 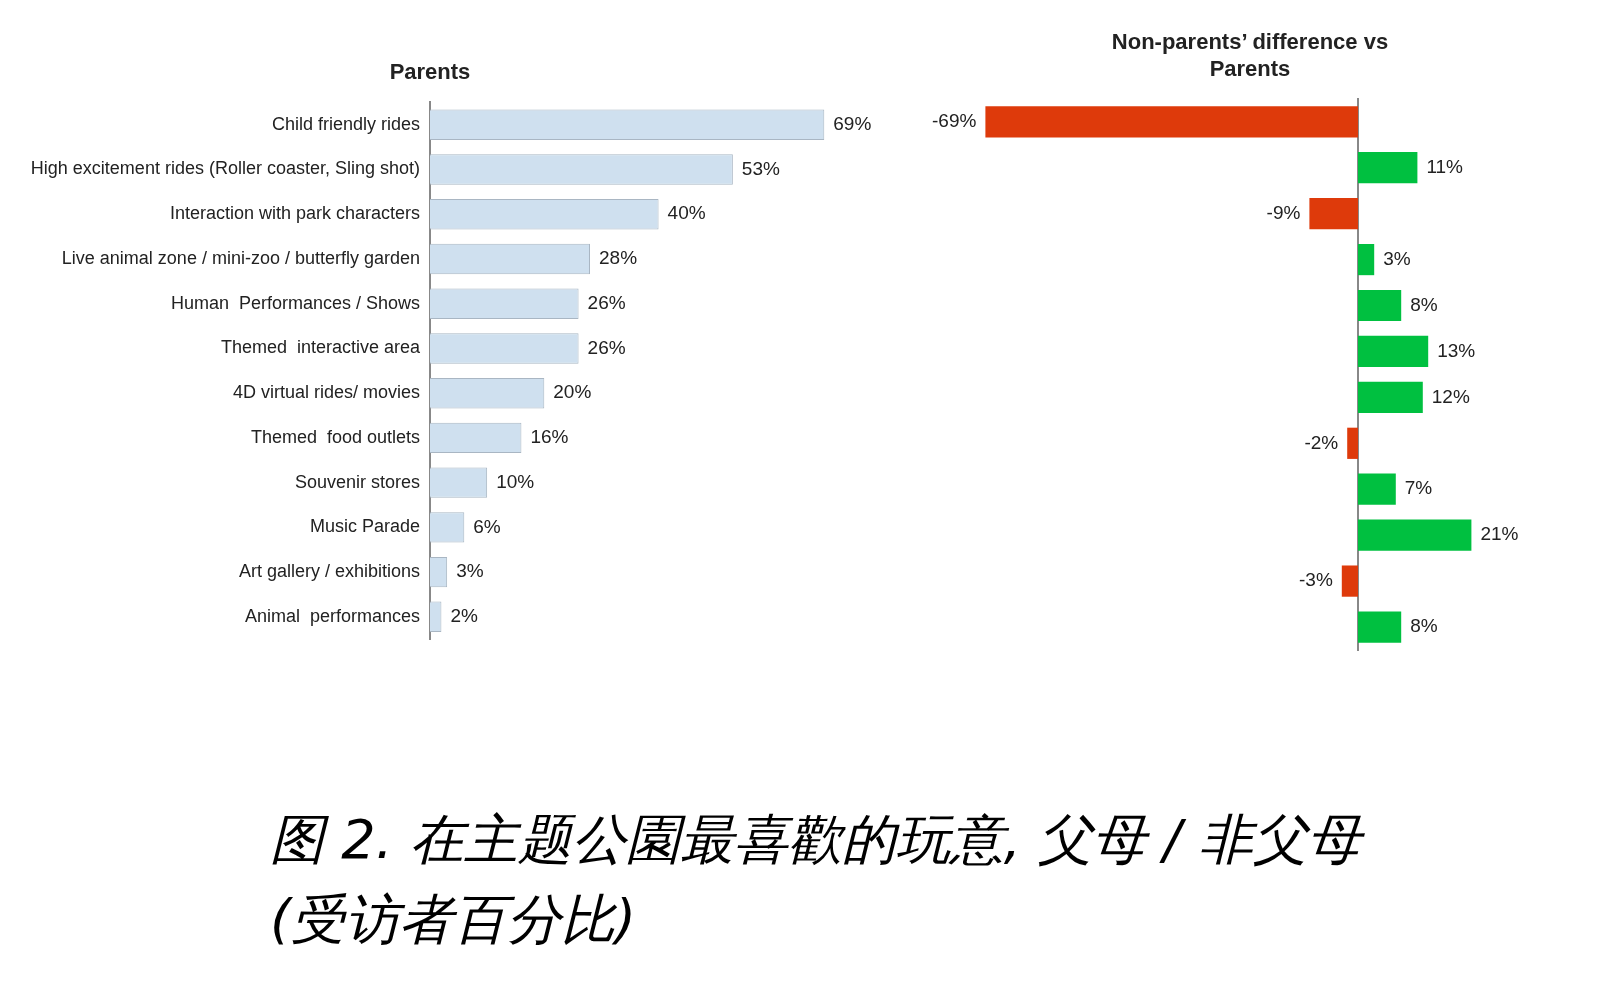 I want to click on y-tick-label: Animal performances, so click(x=332, y=615).